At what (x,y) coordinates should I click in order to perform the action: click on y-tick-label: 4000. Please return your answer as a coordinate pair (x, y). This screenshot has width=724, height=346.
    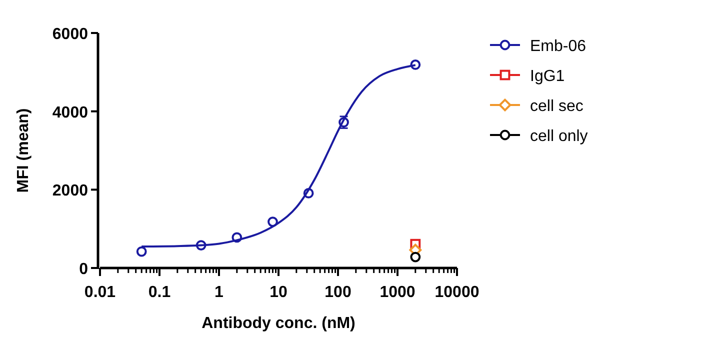
    Looking at the image, I should click on (70, 113).